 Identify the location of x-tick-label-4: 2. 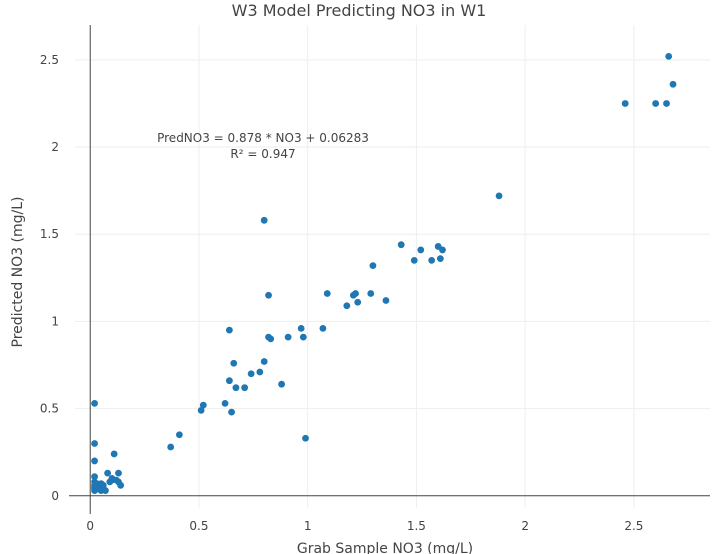
(525, 526).